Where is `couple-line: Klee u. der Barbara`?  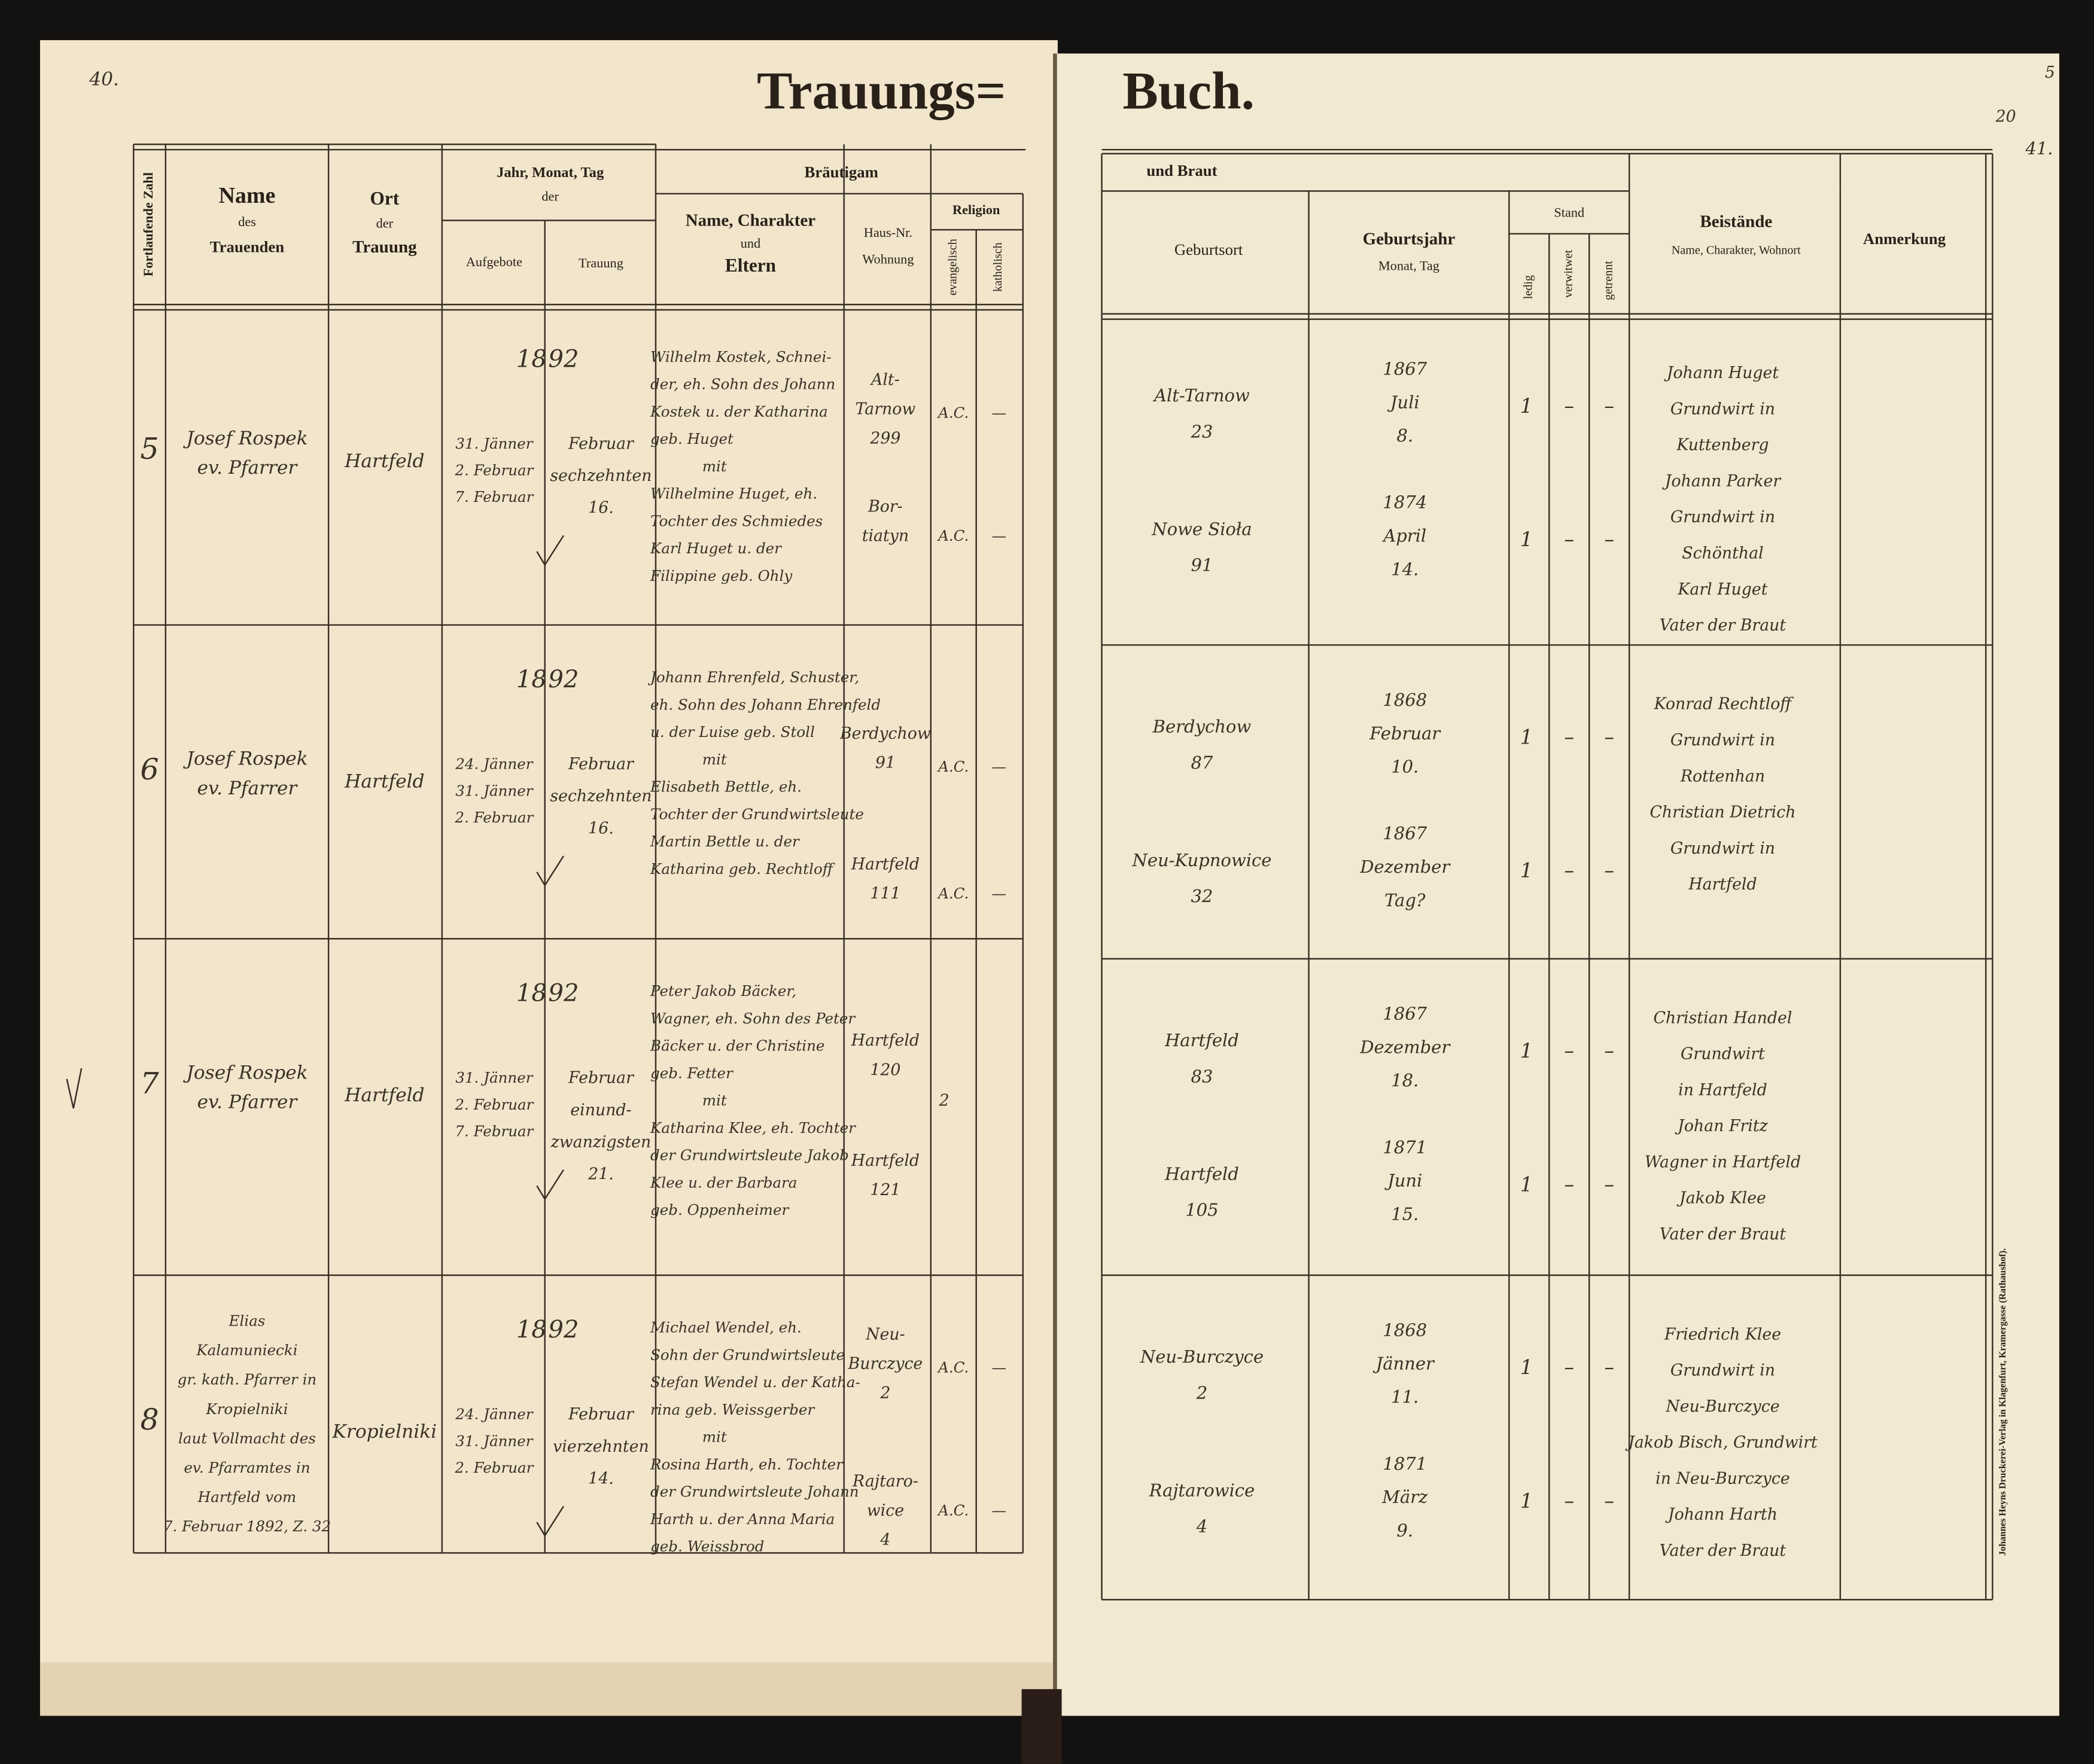
couple-line: Klee u. der Barbara is located at coordinates (723, 1182).